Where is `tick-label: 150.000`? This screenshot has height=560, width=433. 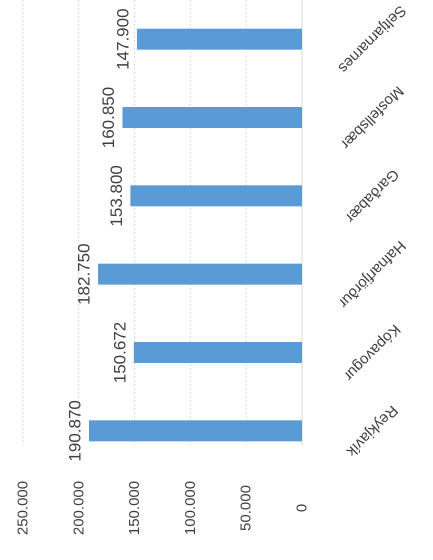
tick-label: 150.000 is located at coordinates (134, 508).